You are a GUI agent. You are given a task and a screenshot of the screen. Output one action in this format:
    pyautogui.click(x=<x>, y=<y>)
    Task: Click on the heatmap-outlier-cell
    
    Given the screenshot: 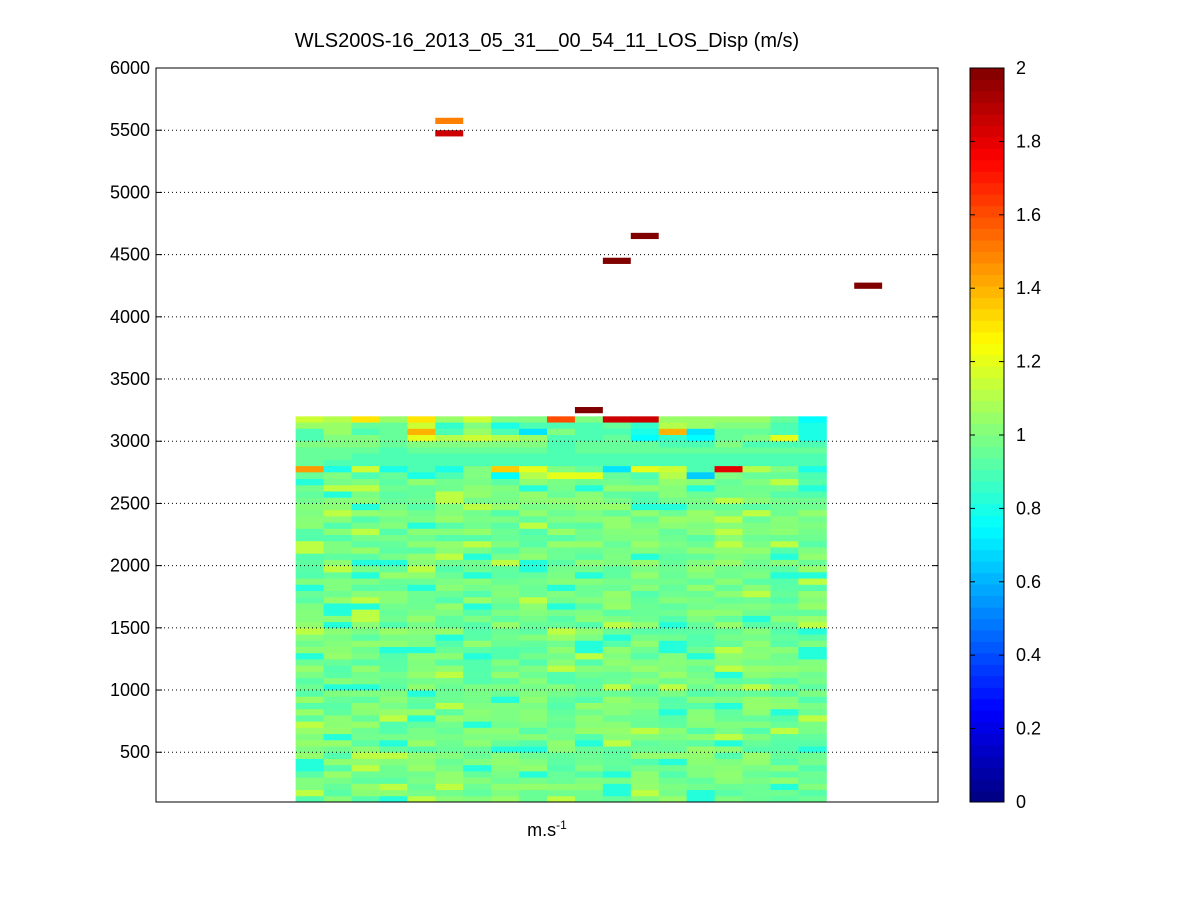 What is the action you would take?
    pyautogui.click(x=644, y=236)
    